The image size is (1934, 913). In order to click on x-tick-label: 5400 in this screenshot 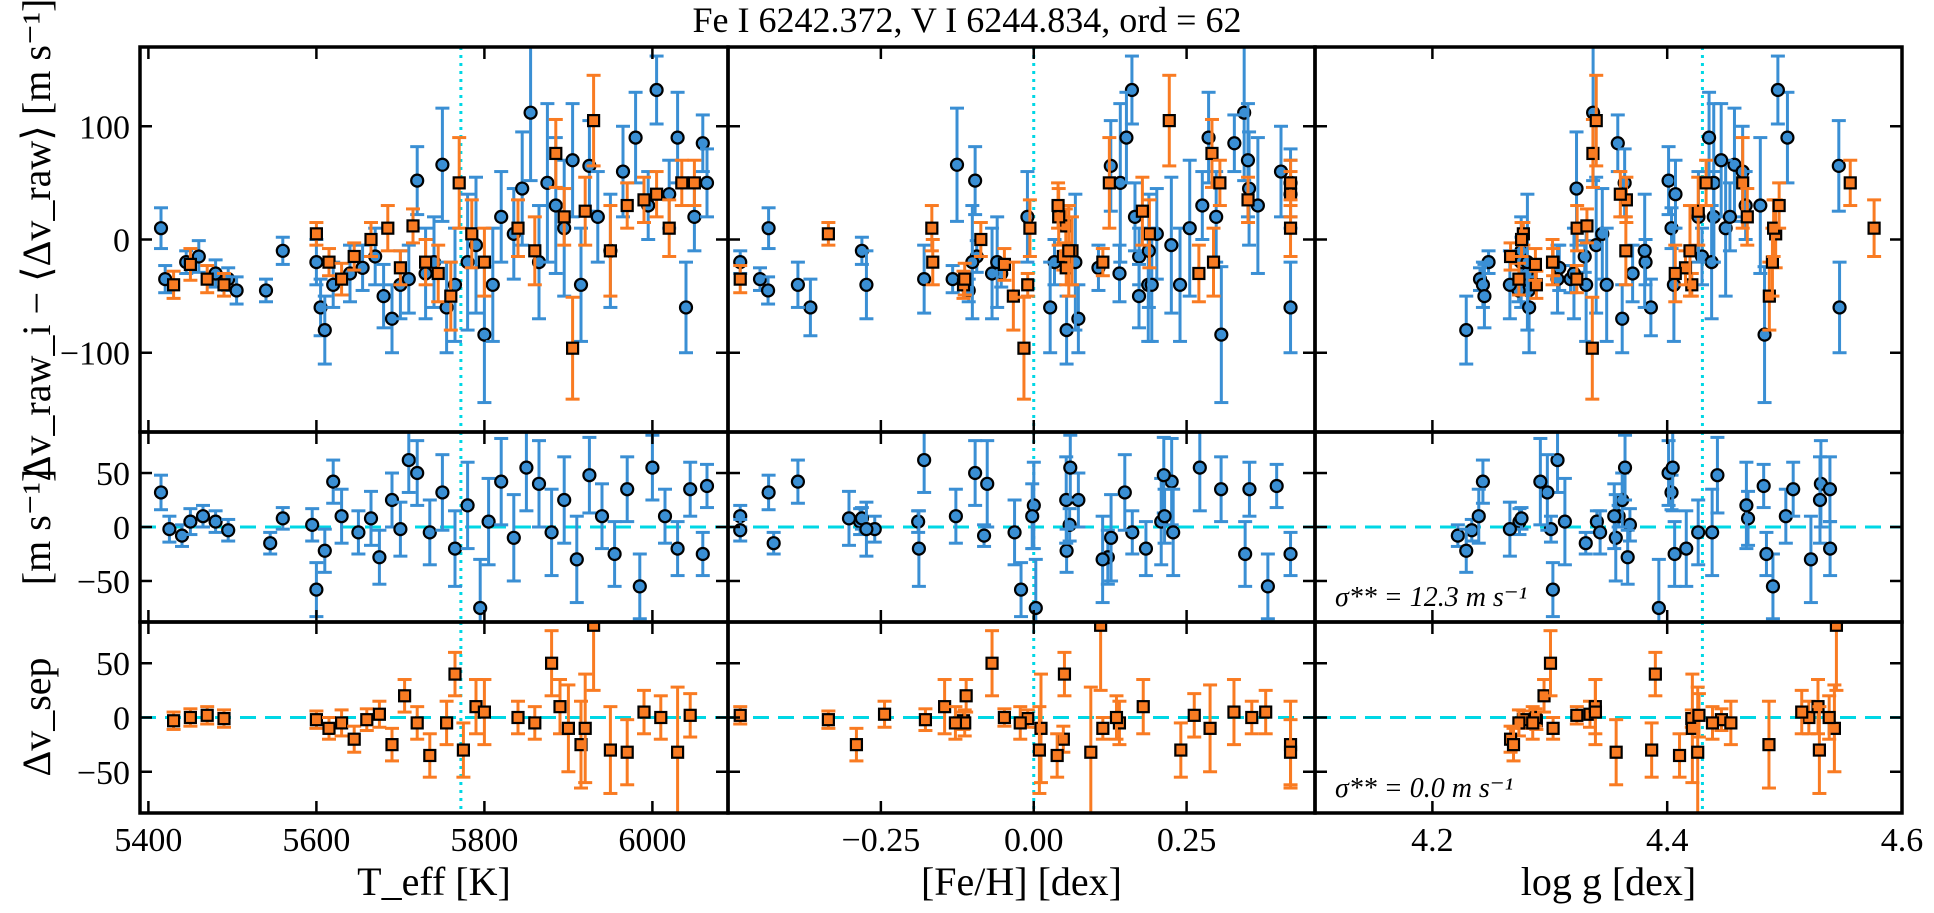, I will do `click(148, 840)`.